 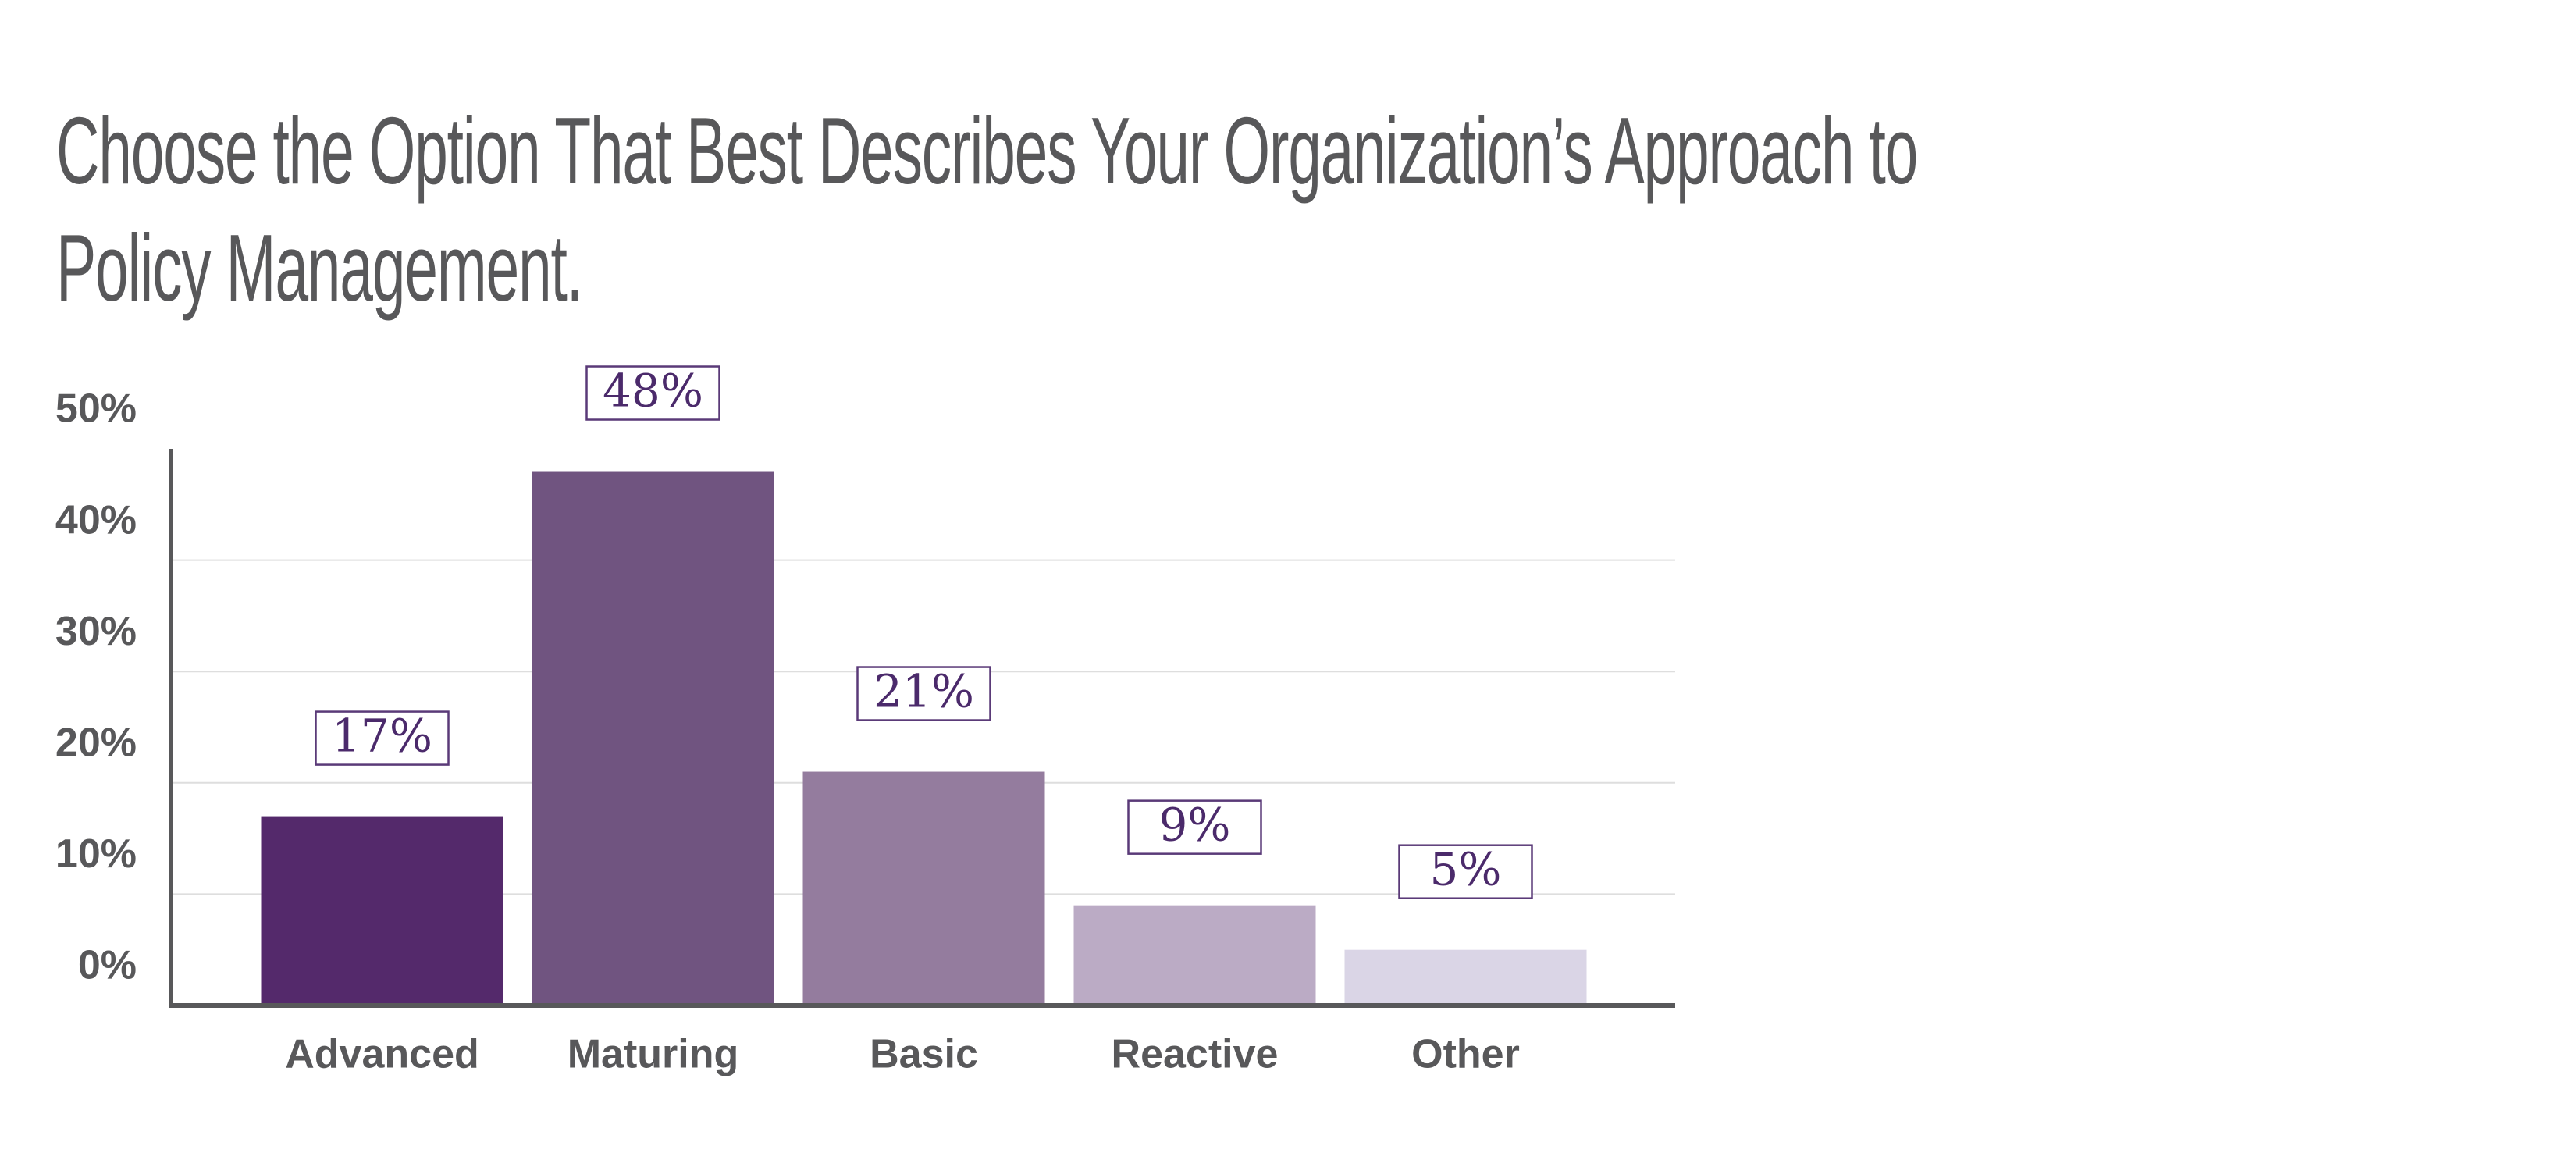 What do you see at coordinates (96, 520) in the screenshot?
I see `y-tick-label: 40%` at bounding box center [96, 520].